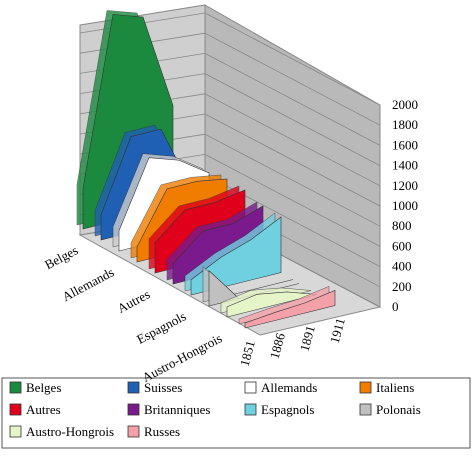 This screenshot has height=457, width=474. What do you see at coordinates (277, 345) in the screenshot?
I see `x-tick-label: 1886` at bounding box center [277, 345].